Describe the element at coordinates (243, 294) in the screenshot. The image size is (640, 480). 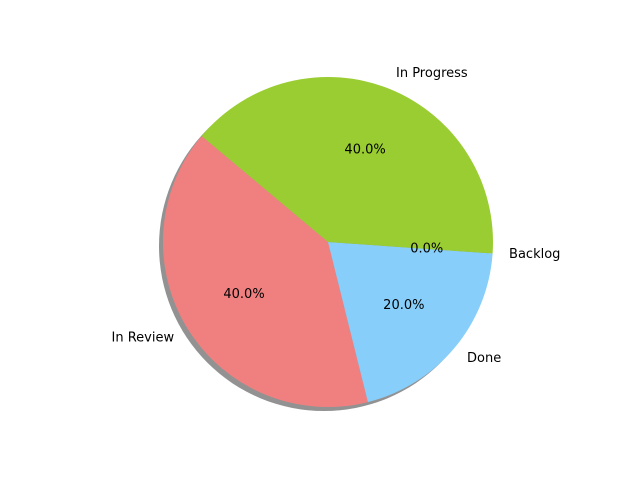
I see `slice-percent-in-review: 40.0%` at that location.